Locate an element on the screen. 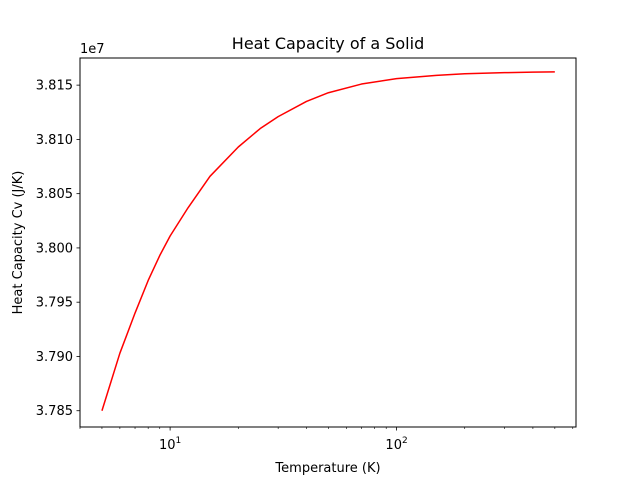 This screenshot has height=480, width=640. y-tick-label-1: 3.790 is located at coordinates (54, 357).